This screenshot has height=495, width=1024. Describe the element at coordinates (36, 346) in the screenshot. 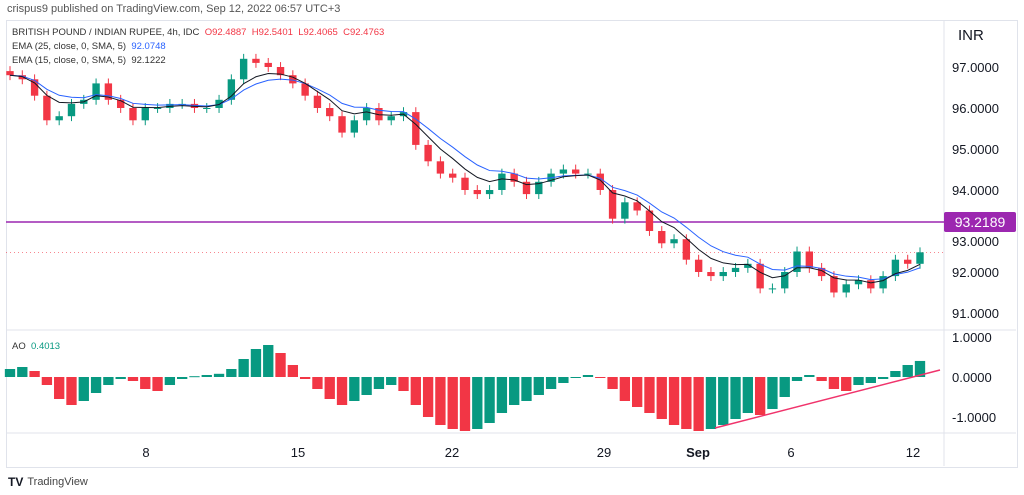

I see `ao-legend: AO 0.4013` at that location.